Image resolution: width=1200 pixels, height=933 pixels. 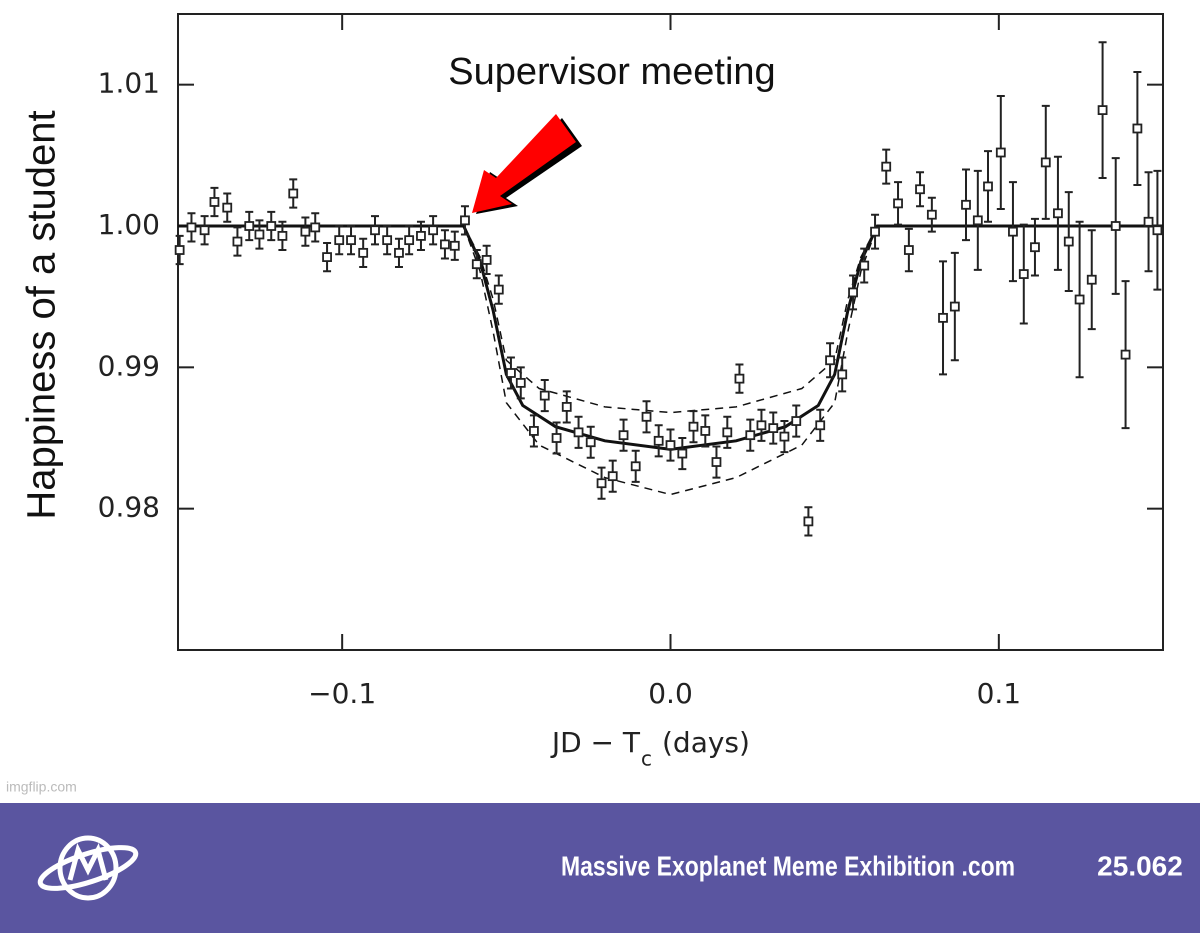 I want to click on footer-band, so click(x=600, y=868).